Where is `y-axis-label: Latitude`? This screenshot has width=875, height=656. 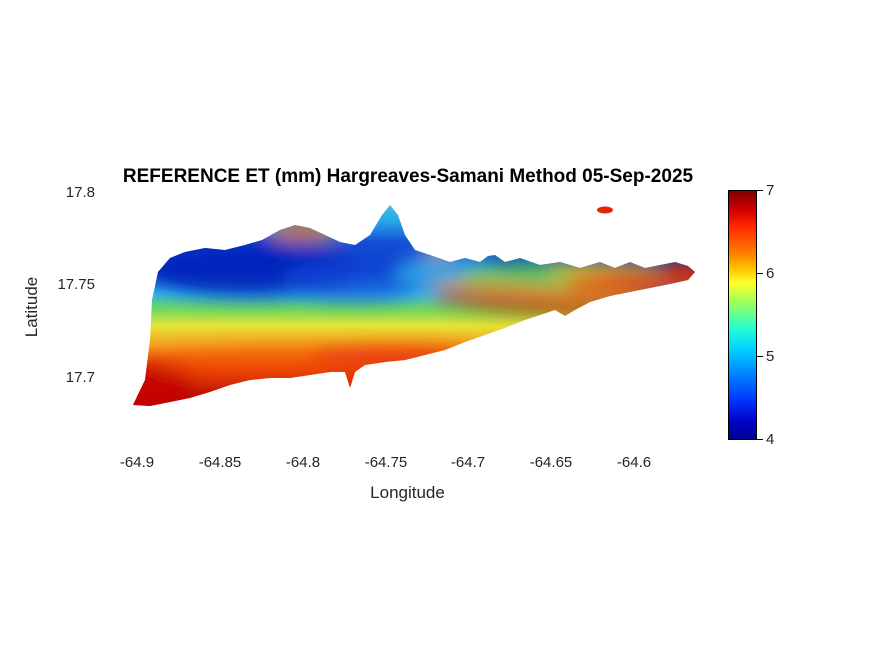
y-axis-label: Latitude is located at coordinates (31, 307).